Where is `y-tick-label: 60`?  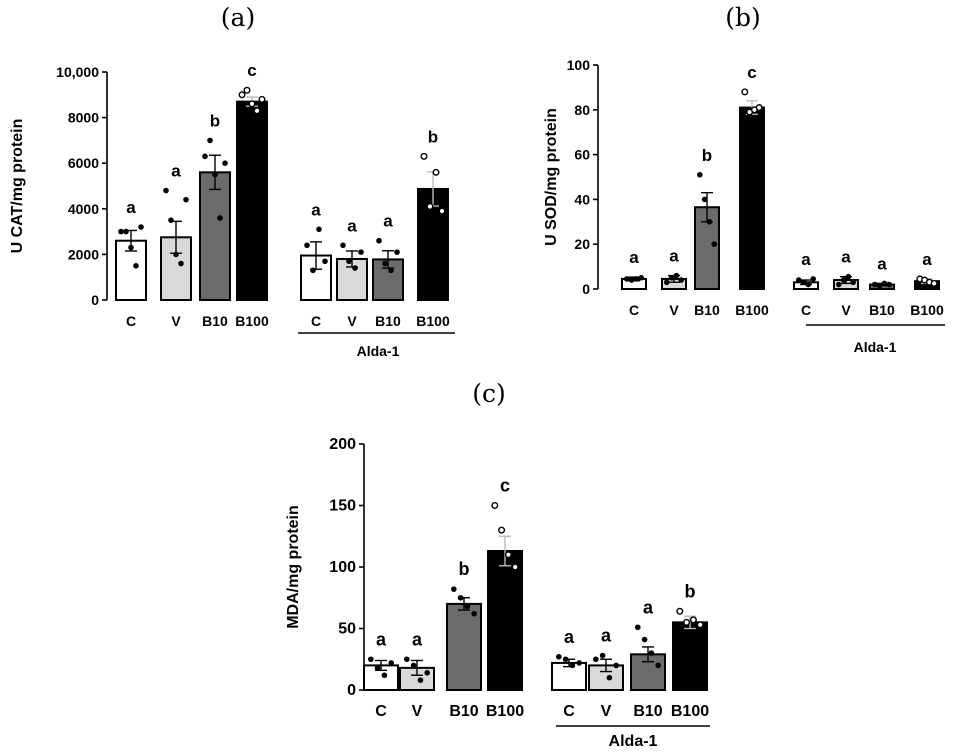
y-tick-label: 60 is located at coordinates (582, 155).